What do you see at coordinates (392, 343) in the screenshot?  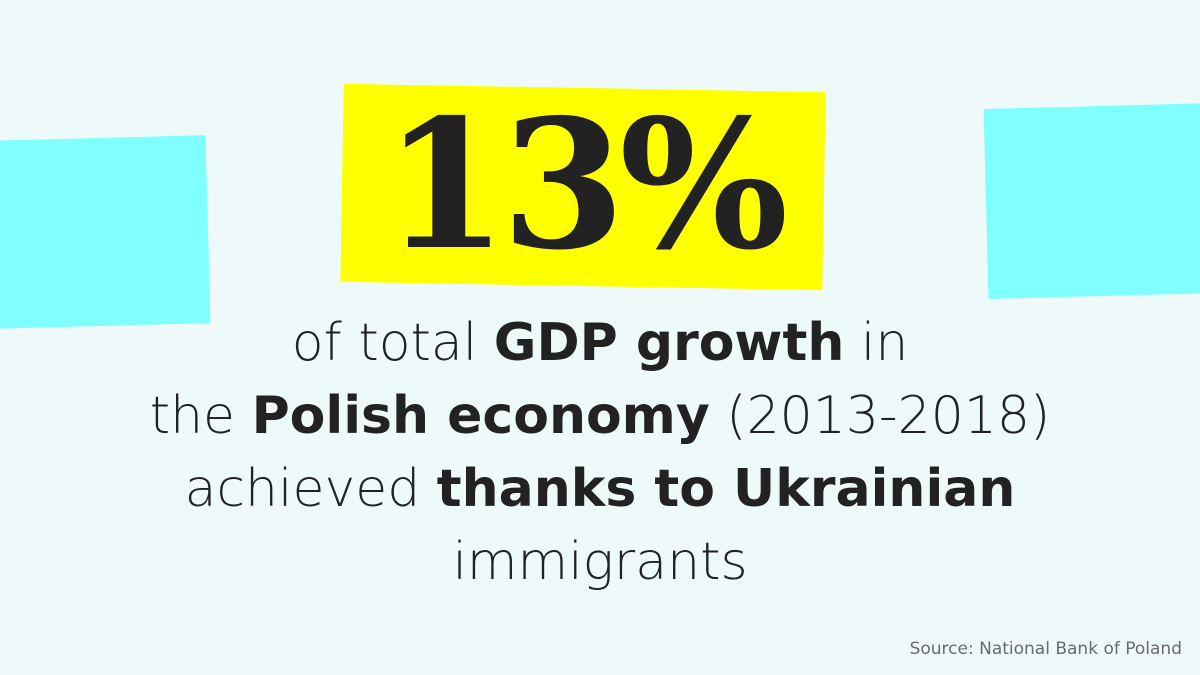 I see `text: of total` at bounding box center [392, 343].